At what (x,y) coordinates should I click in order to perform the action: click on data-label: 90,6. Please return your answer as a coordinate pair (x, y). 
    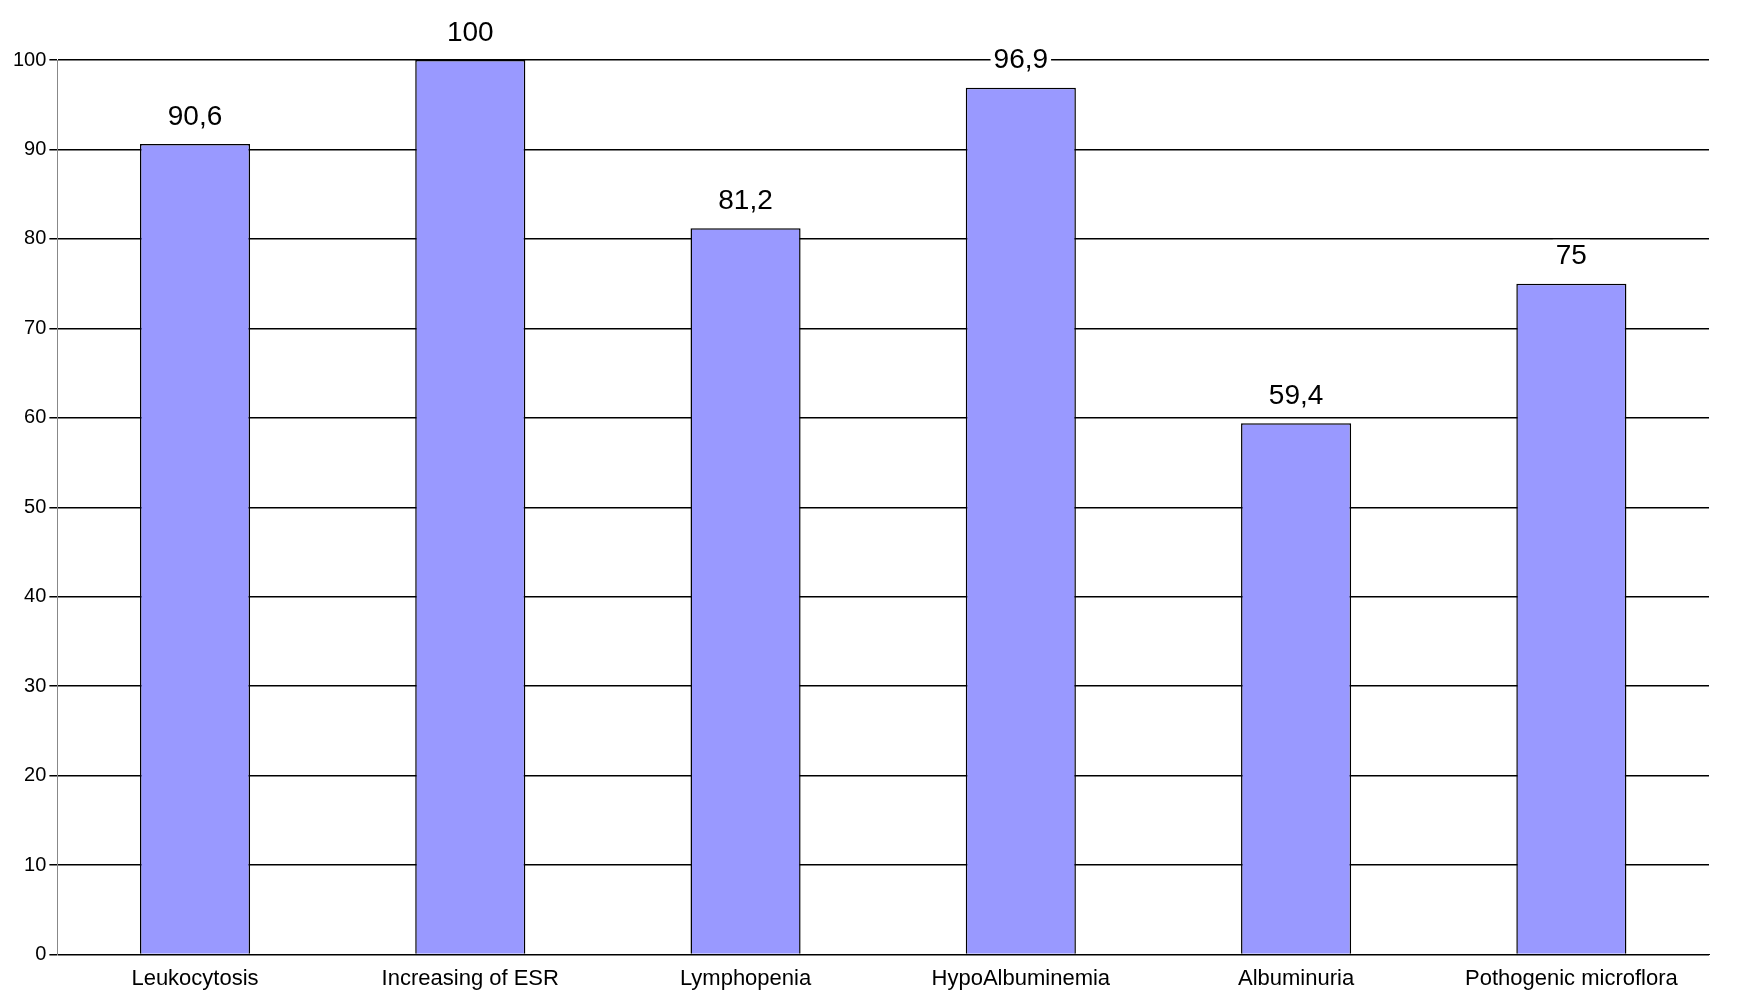
    Looking at the image, I should click on (195, 115).